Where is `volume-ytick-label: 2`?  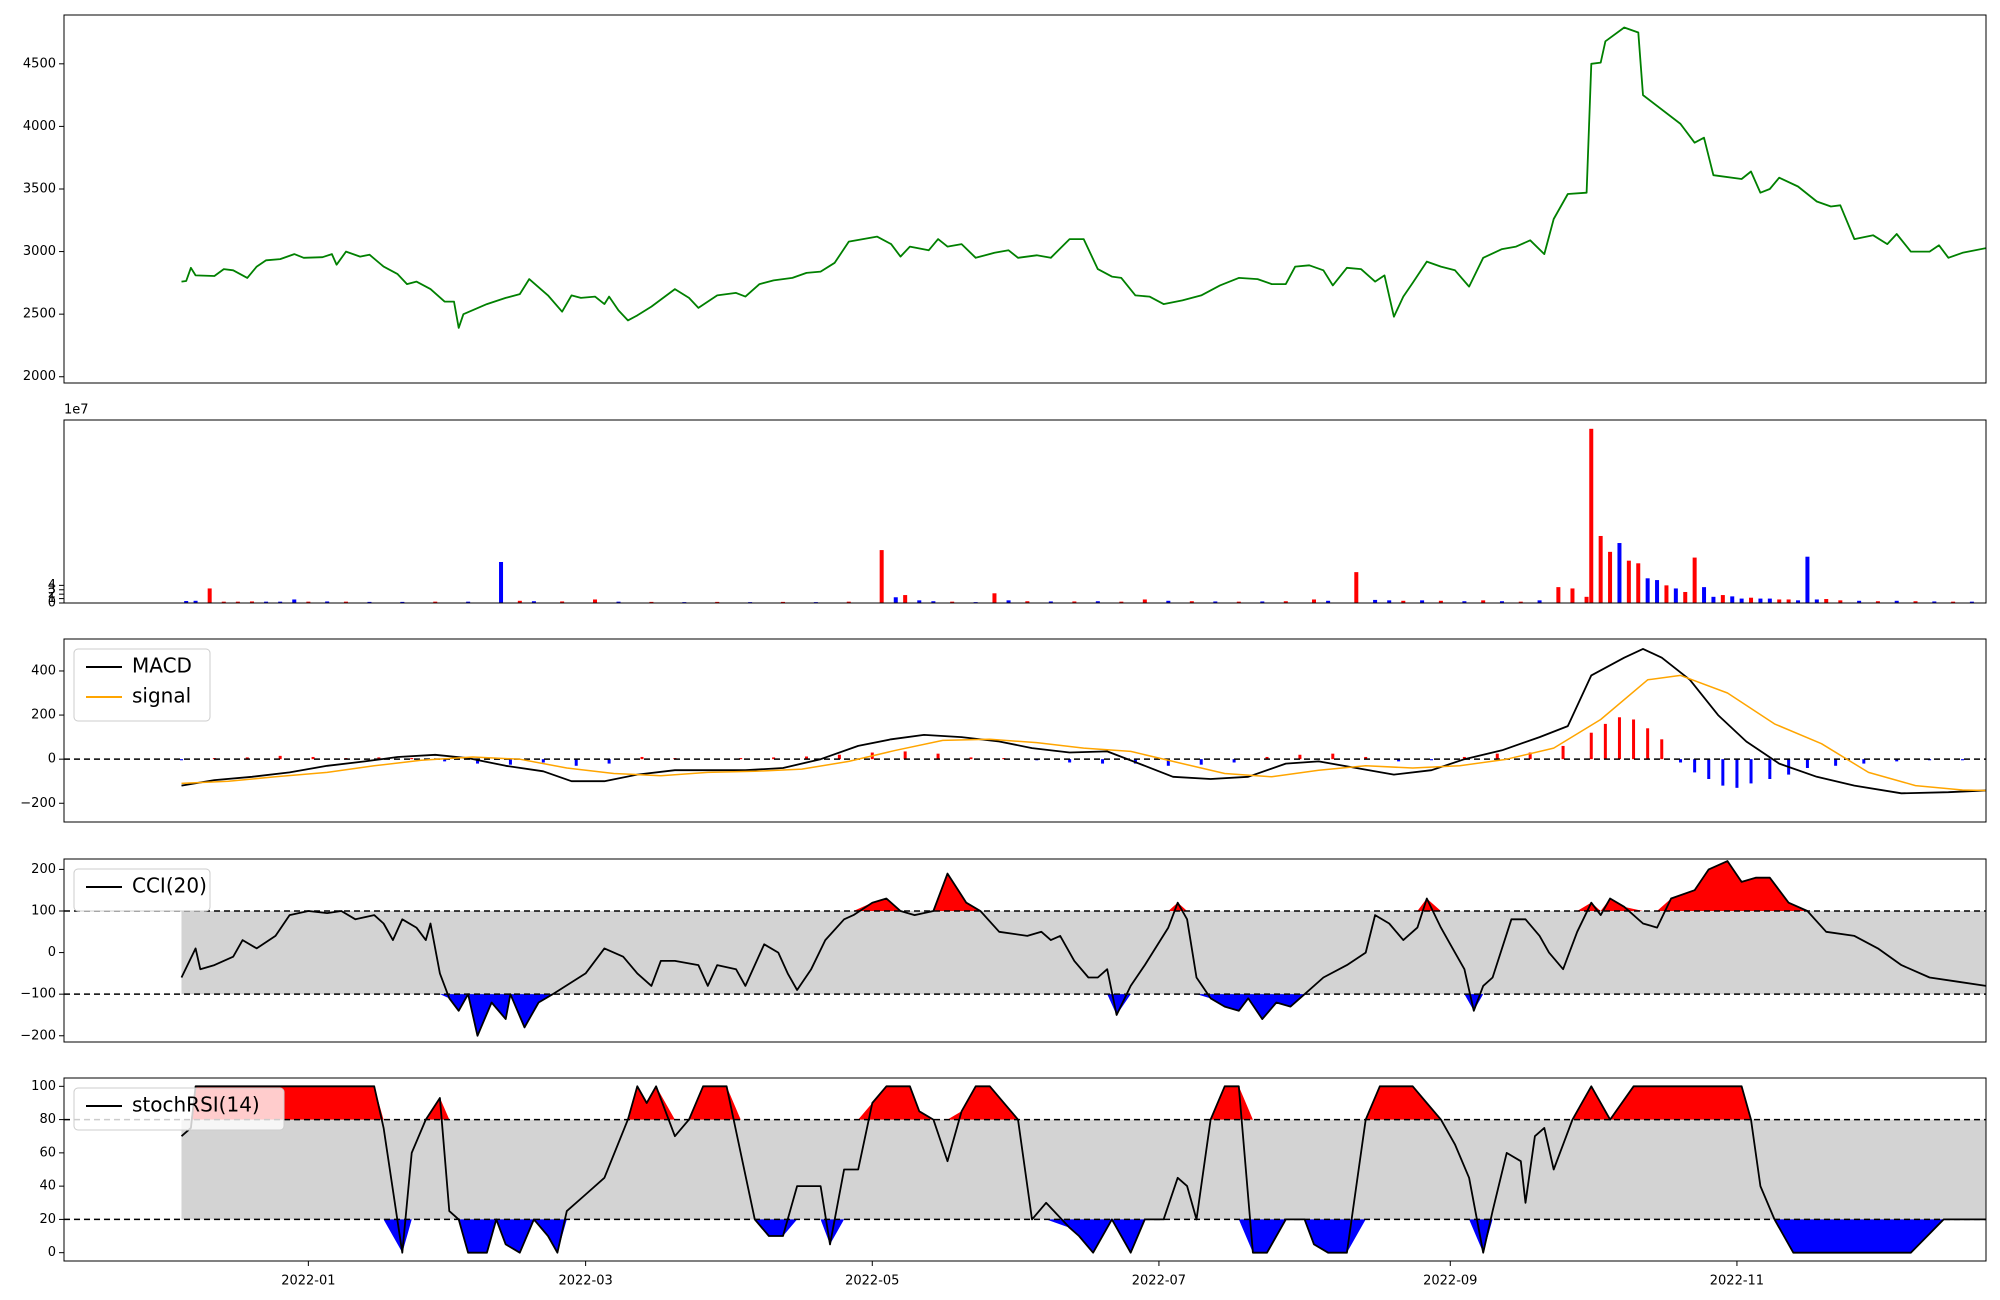
volume-ytick-label: 2 is located at coordinates (52, 594).